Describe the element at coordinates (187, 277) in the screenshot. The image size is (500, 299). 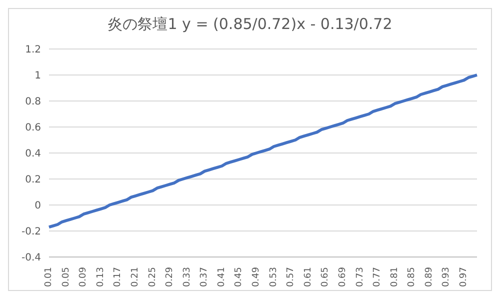
I see `x-tick-label: 0.33` at that location.